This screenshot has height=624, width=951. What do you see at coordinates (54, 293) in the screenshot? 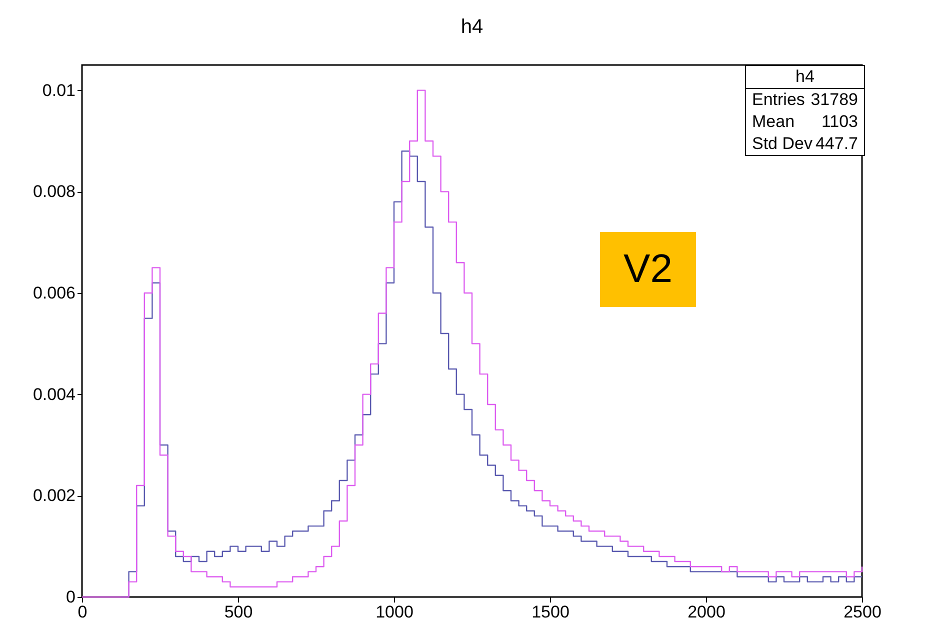
I see `y-tick-label: 0.006` at bounding box center [54, 293].